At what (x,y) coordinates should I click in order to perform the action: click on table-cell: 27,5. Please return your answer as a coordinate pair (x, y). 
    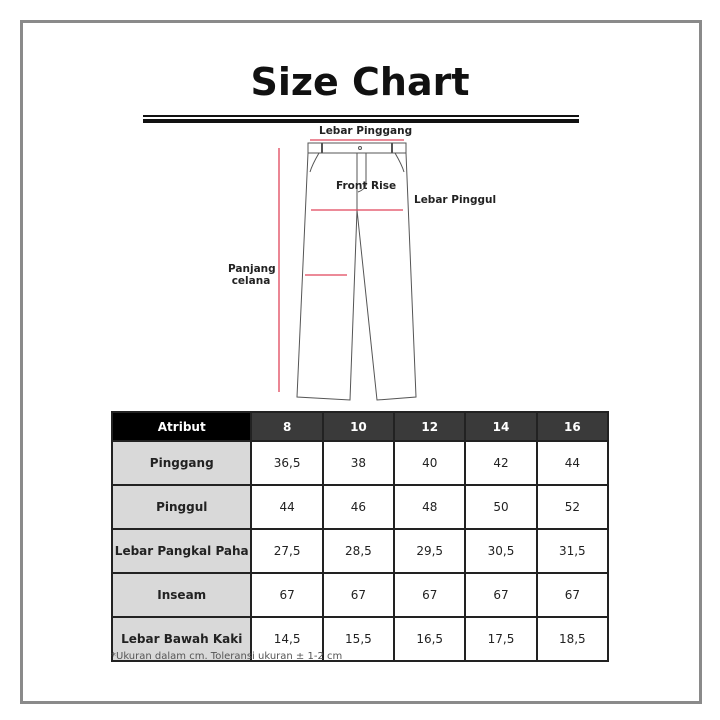
    Looking at the image, I should click on (287, 551).